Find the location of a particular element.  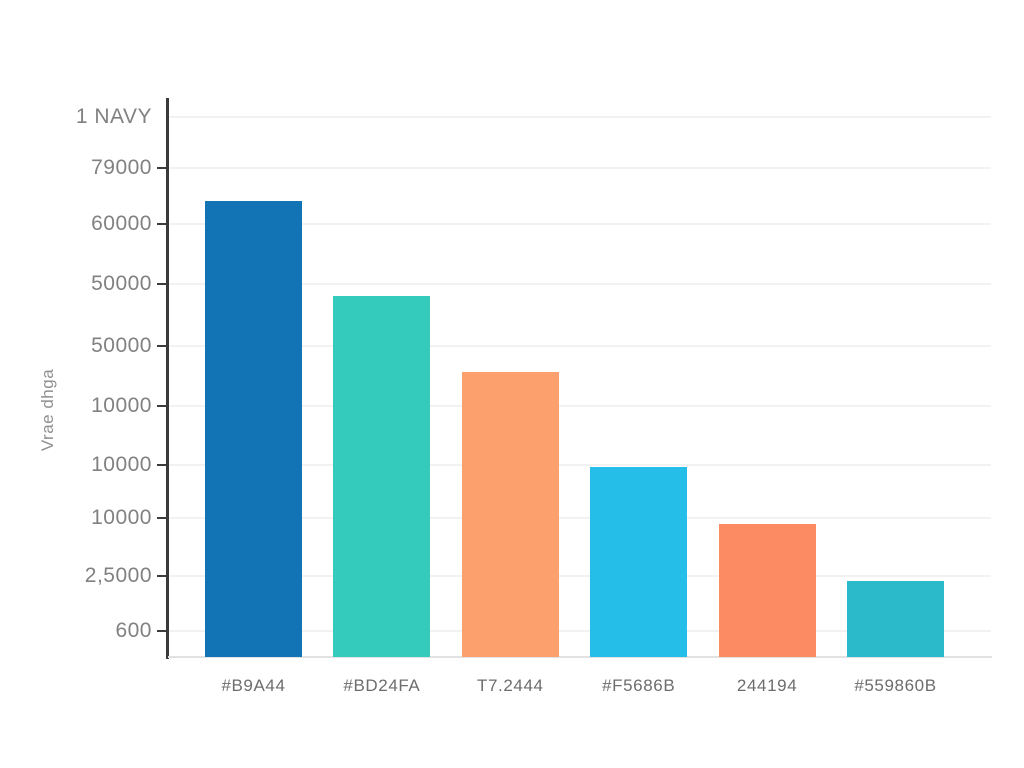

x-axis-category-label: #BD24FA is located at coordinates (382, 685).